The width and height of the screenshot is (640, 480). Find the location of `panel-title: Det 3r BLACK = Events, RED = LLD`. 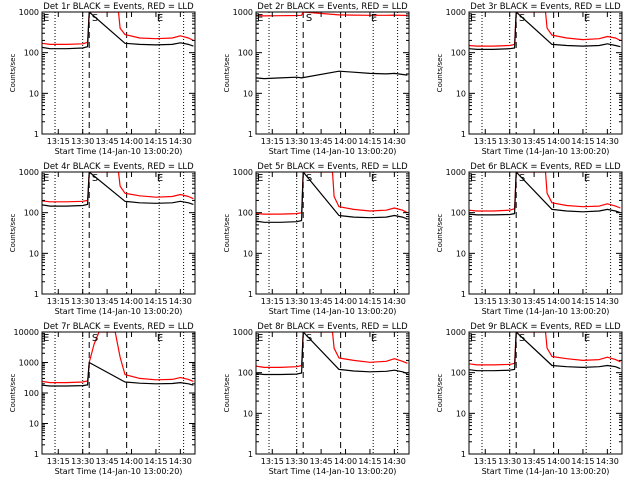

panel-title: Det 3r BLACK = Events, RED = LLD is located at coordinates (545, 7).